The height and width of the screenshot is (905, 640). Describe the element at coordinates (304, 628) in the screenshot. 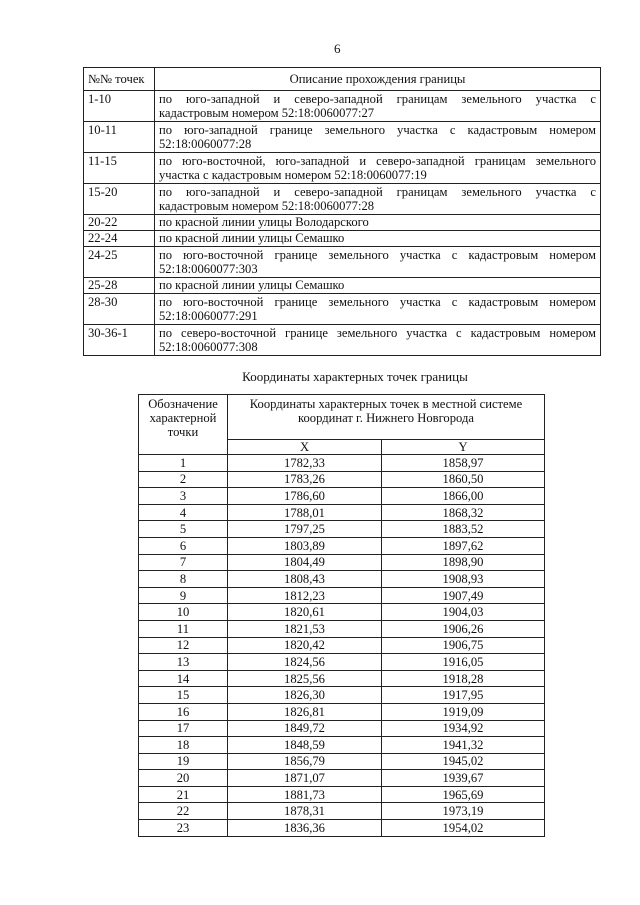

I see `x-cell: 1821,53` at that location.